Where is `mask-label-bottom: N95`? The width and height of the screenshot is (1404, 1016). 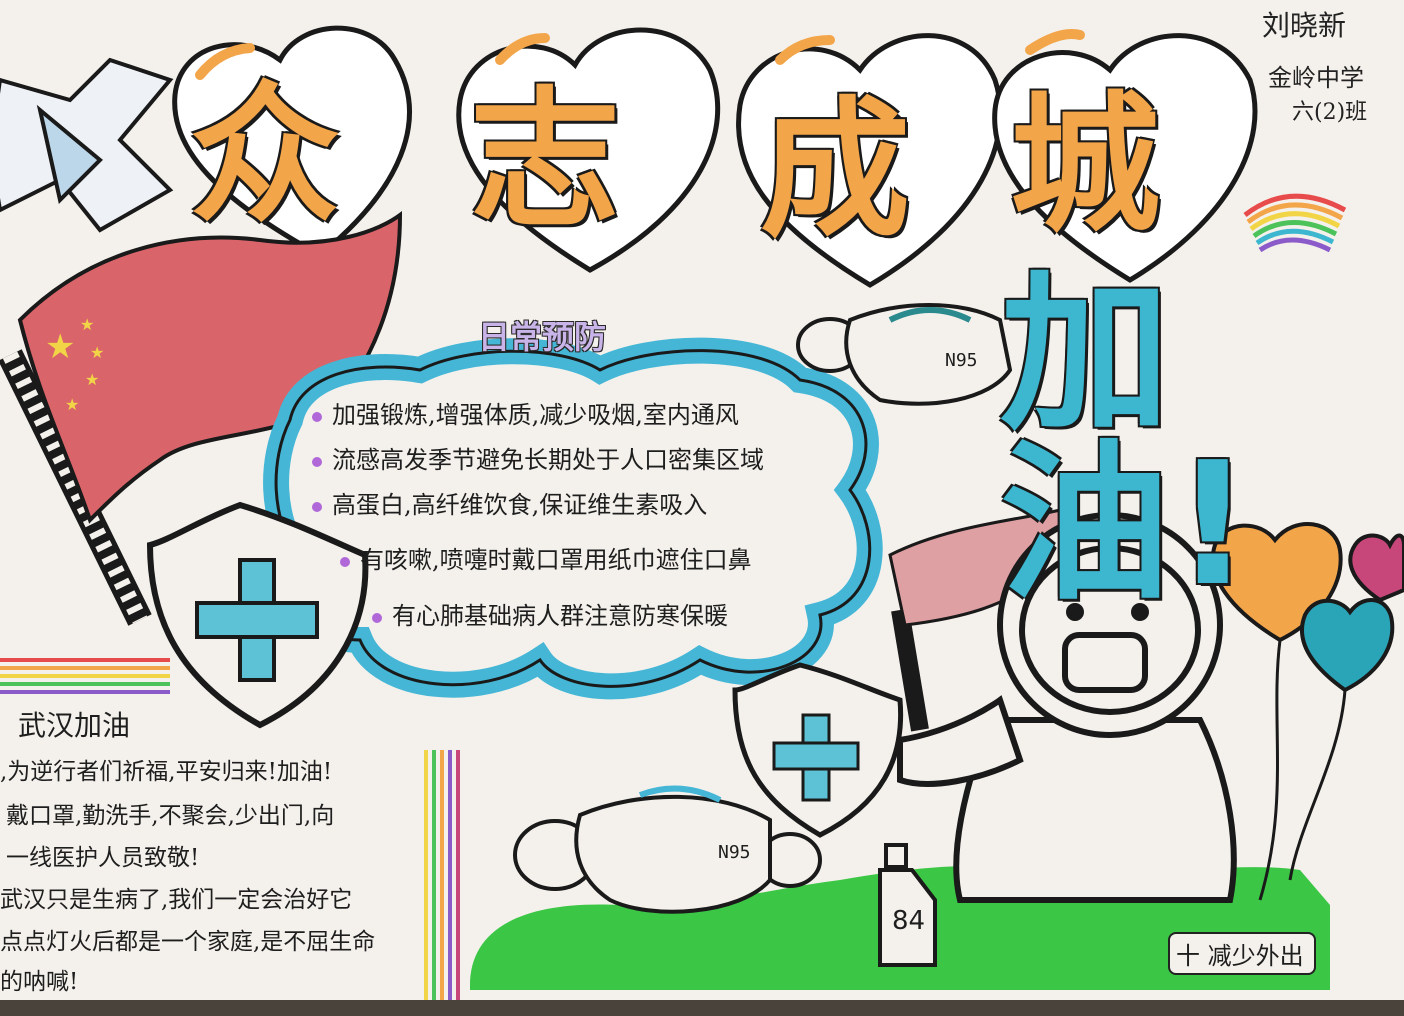 mask-label-bottom: N95 is located at coordinates (734, 852).